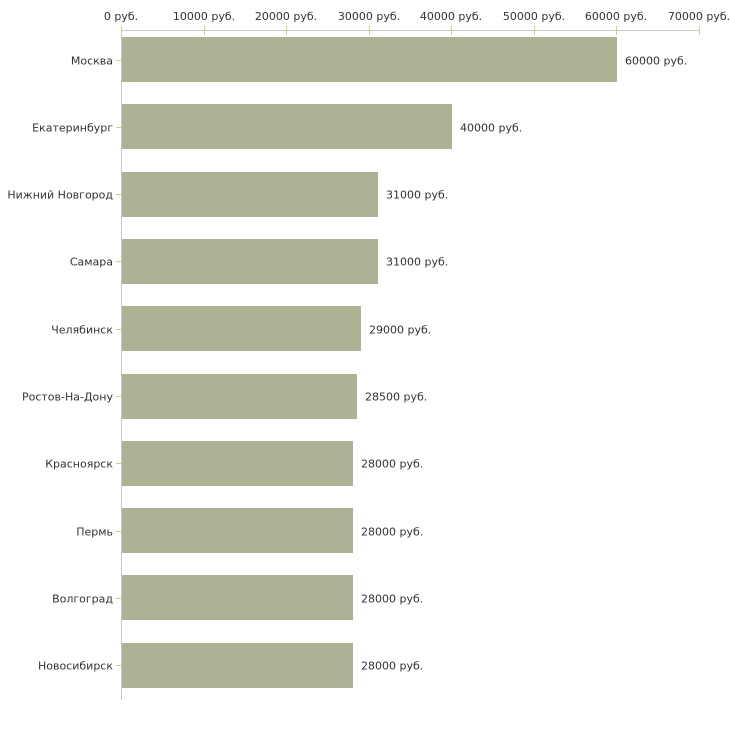 This screenshot has width=730, height=730. What do you see at coordinates (400, 330) in the screenshot?
I see `bar-value-label: 29000 руб.` at bounding box center [400, 330].